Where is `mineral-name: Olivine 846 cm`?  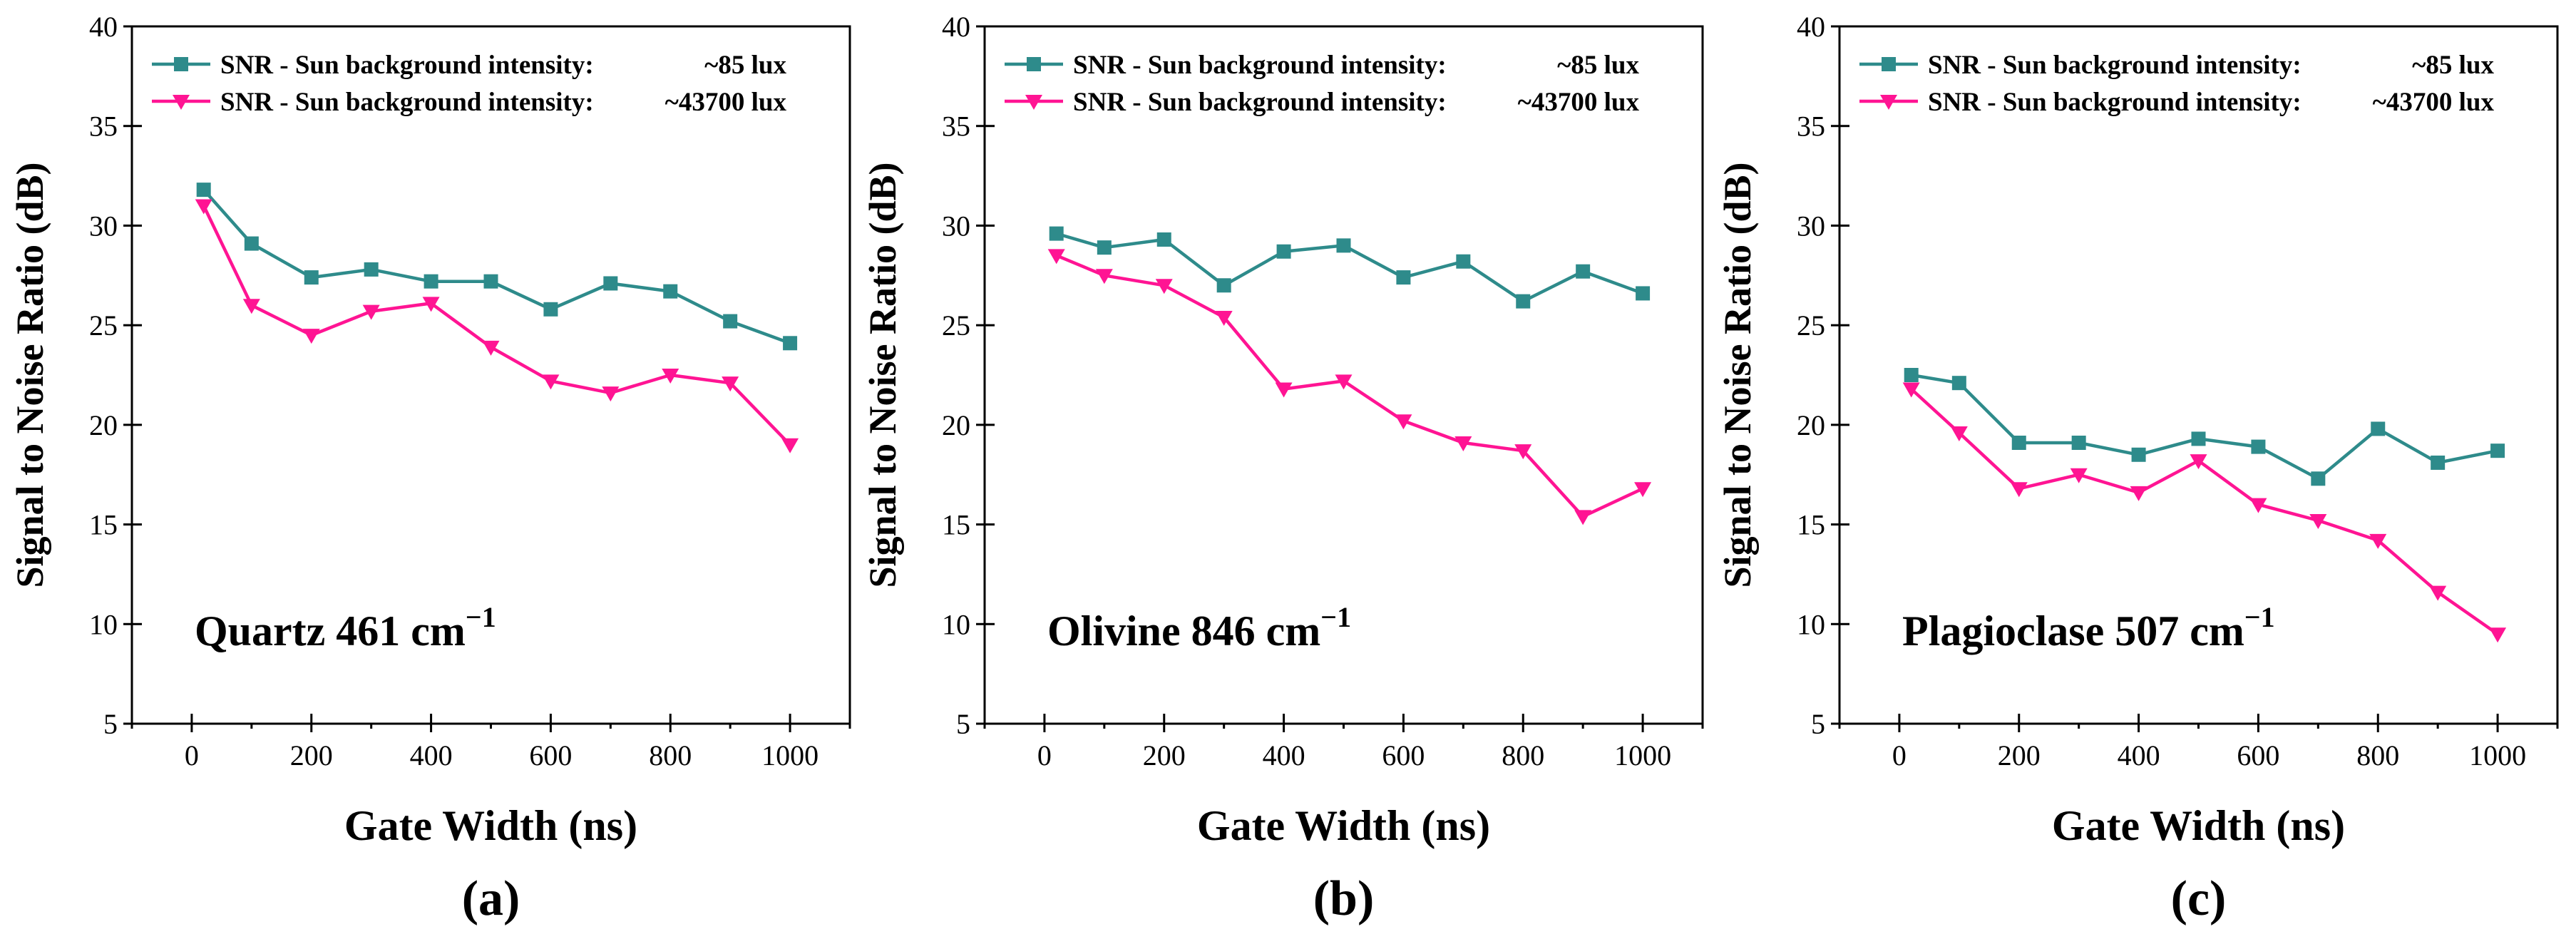 mineral-name: Olivine 846 cm is located at coordinates (1183, 631).